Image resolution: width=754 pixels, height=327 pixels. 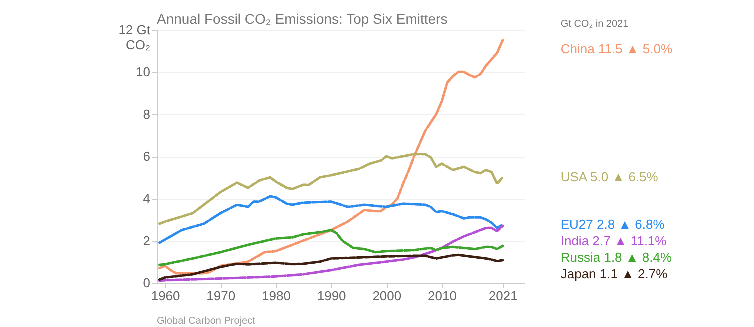 I want to click on text: Russia 1.8 ▲ 8.4%, so click(x=616, y=257).